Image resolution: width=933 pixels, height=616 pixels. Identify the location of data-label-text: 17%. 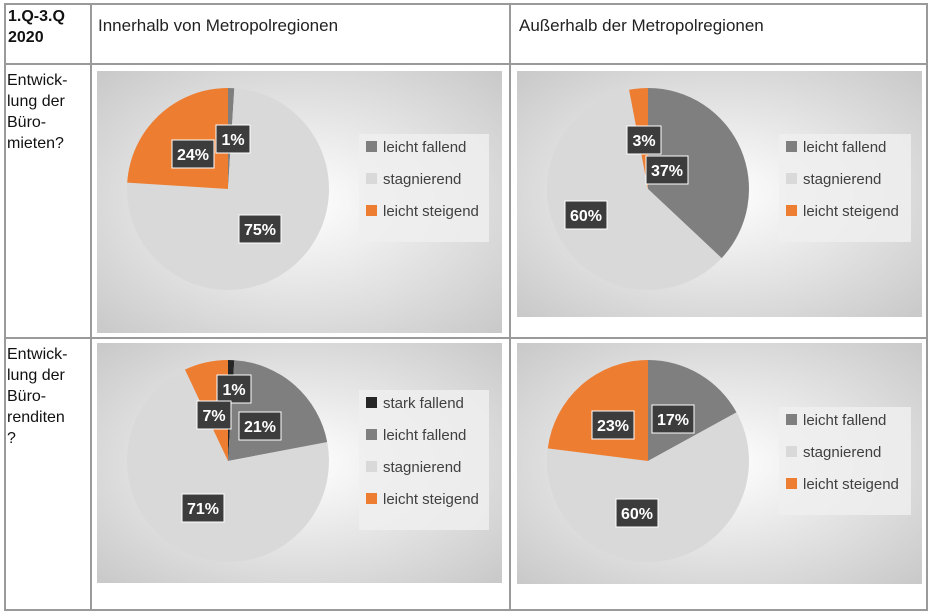
(673, 420).